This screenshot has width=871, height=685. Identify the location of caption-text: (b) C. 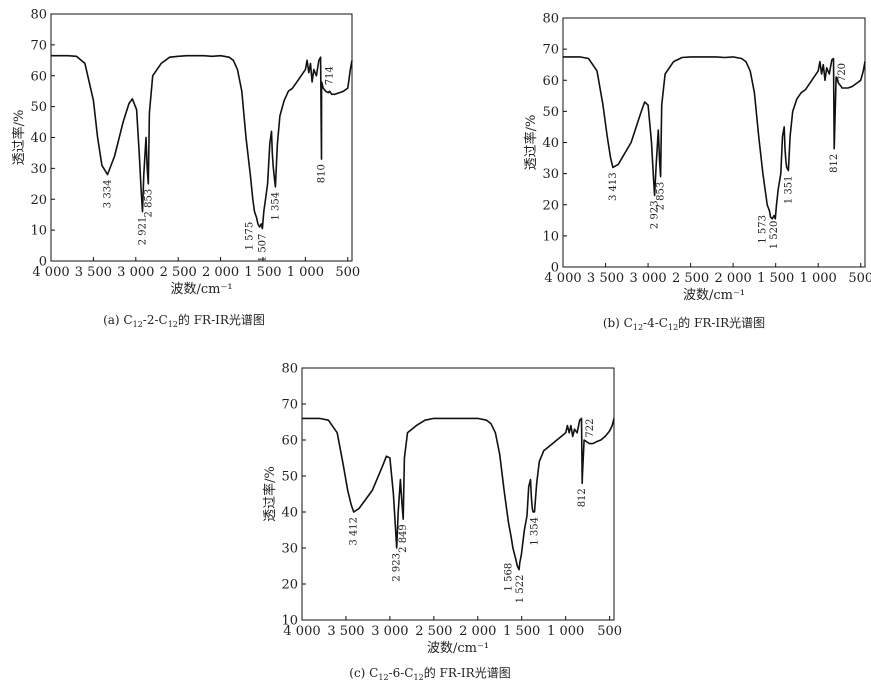
(618, 323).